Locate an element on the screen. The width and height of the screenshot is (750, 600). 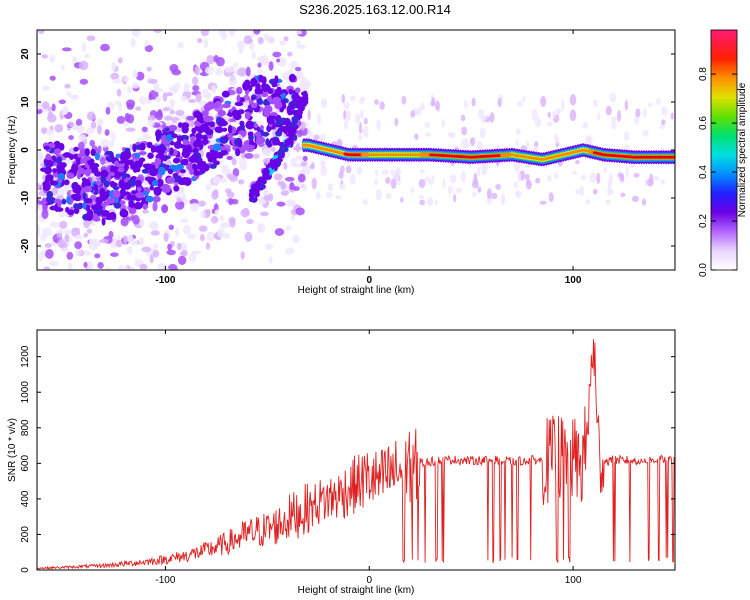
snr-x-label: Height of straight line (km) is located at coordinates (356, 590).